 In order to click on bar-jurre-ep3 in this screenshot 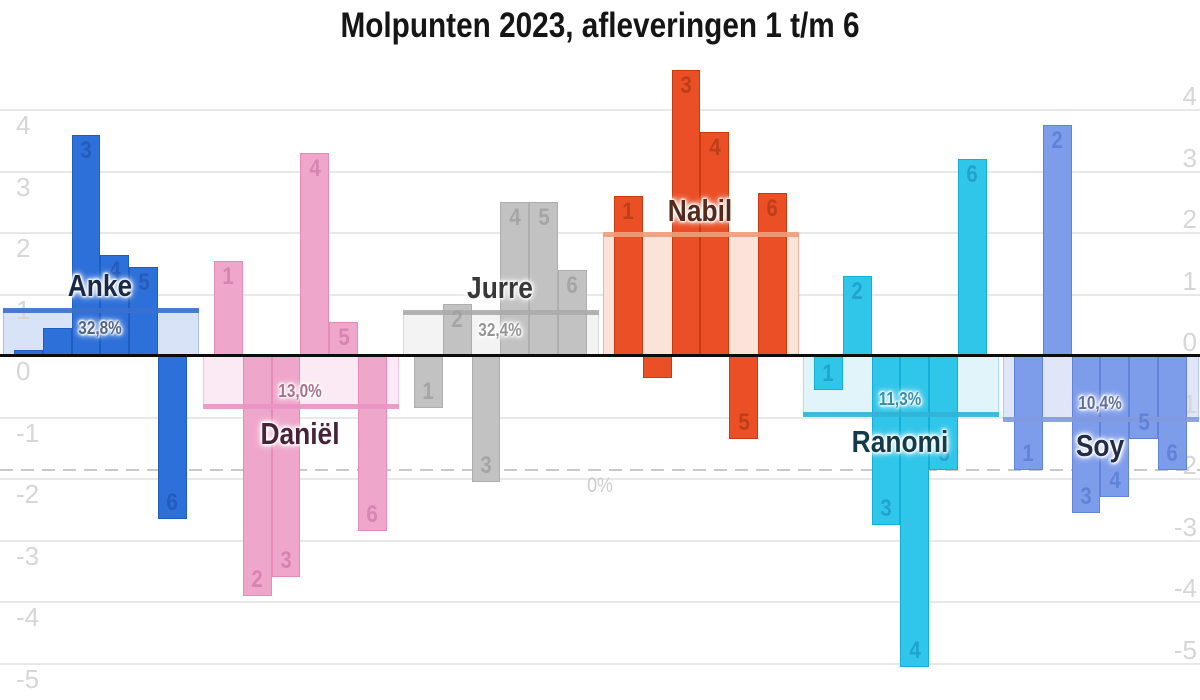, I will do `click(486, 419)`.